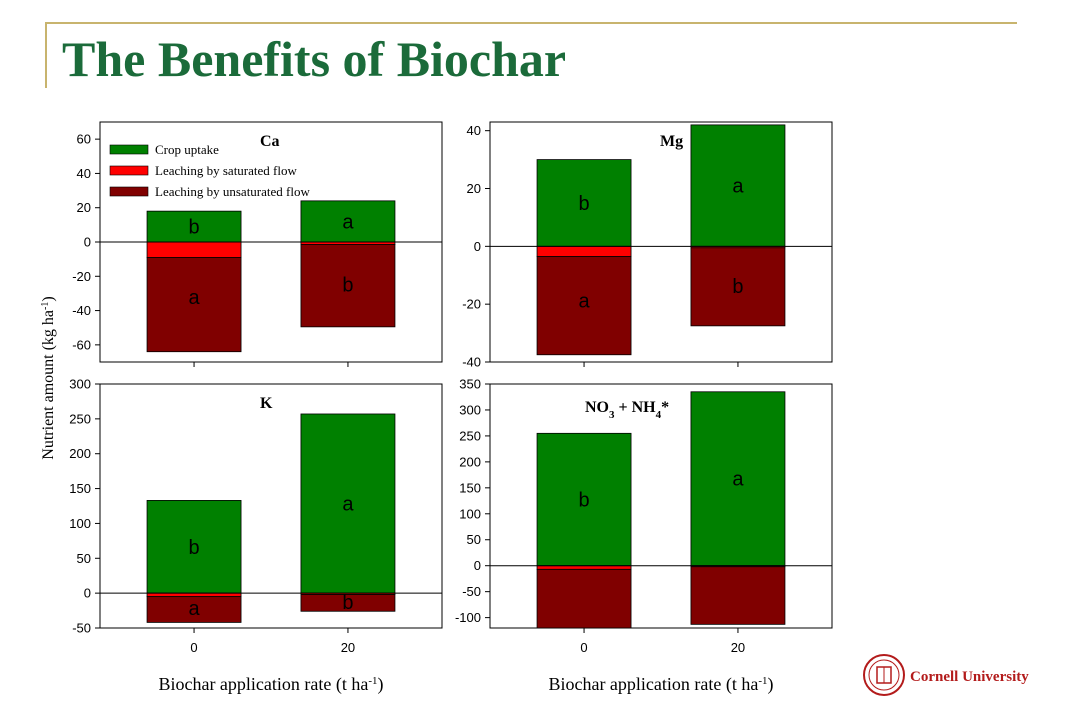 The height and width of the screenshot is (720, 1080). What do you see at coordinates (671, 141) in the screenshot?
I see `panel-title: Mg` at bounding box center [671, 141].